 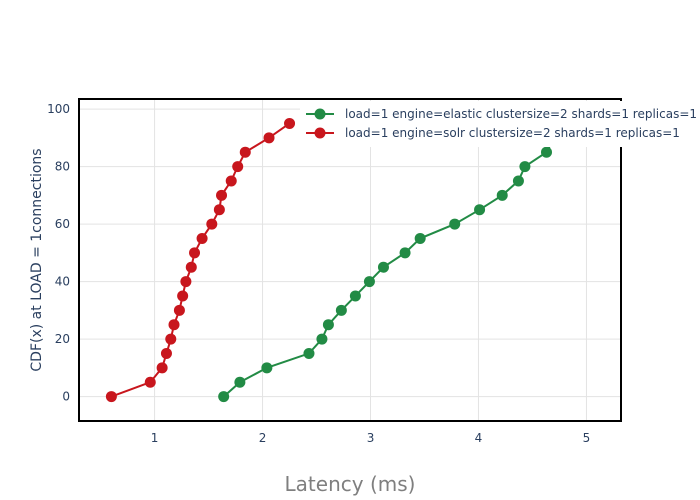 I want to click on y-axis-label: CDF(x) at LOAD = 1connections, so click(x=37, y=259).